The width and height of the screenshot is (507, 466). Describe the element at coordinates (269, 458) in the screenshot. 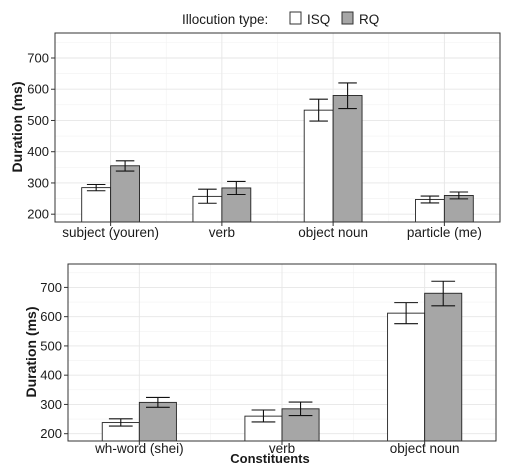

I see `x-axis-label: Constituents` at that location.